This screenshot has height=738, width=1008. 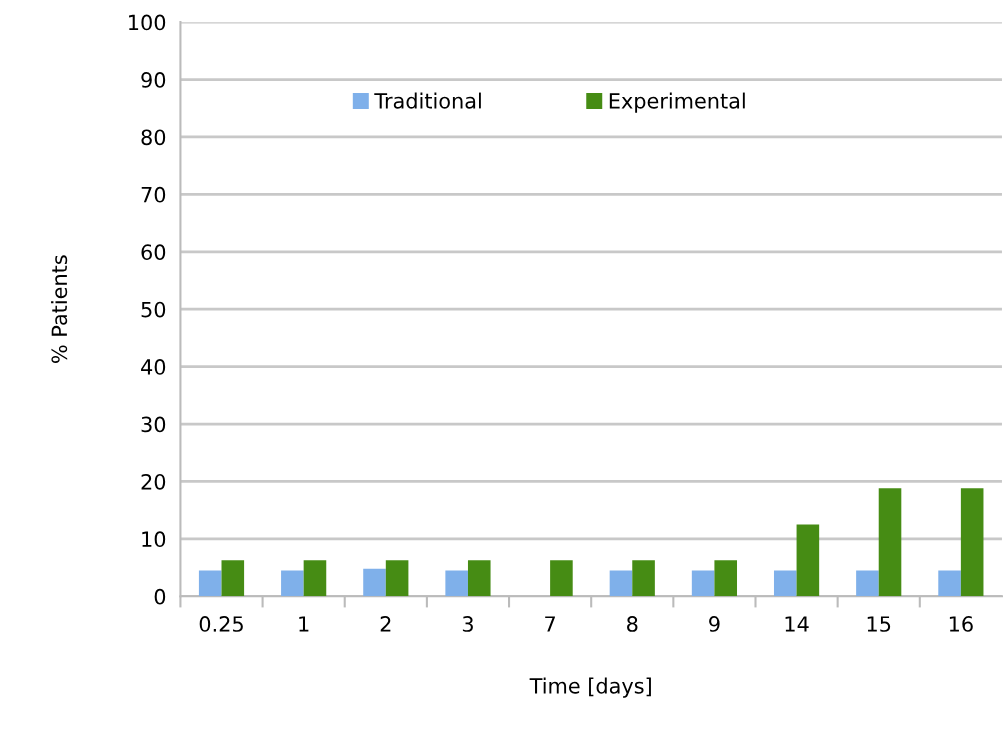 What do you see at coordinates (467, 624) in the screenshot?
I see `x-tick-label: 3` at bounding box center [467, 624].